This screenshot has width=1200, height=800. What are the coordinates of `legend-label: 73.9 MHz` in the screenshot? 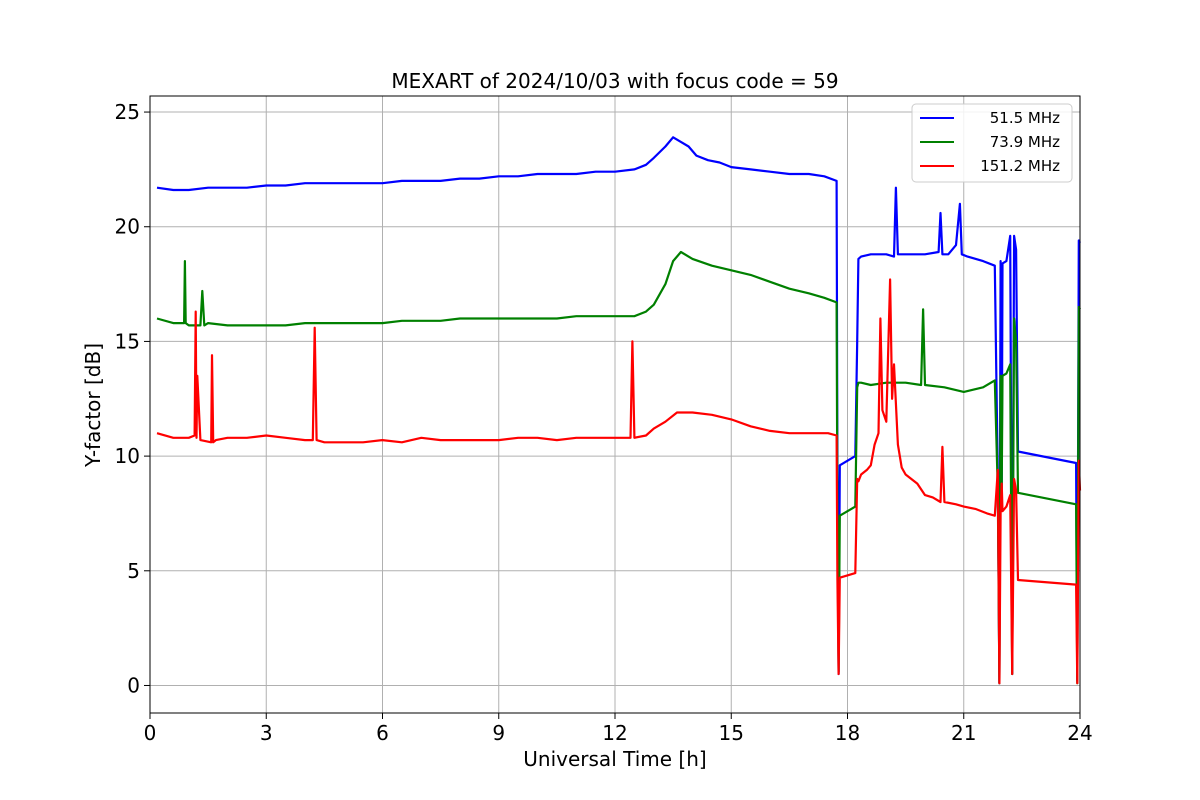 It's located at (1025, 142).